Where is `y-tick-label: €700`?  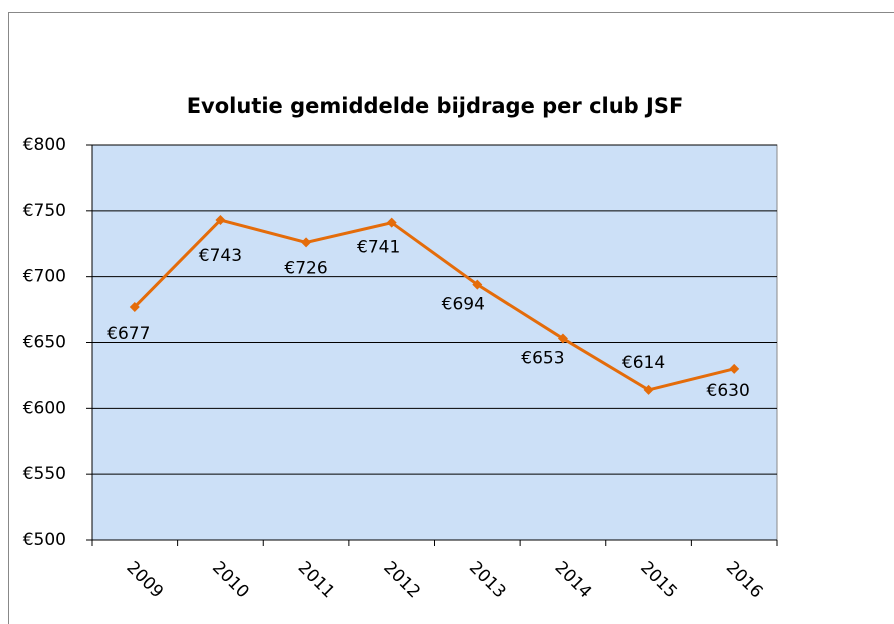
y-tick-label: €700 is located at coordinates (44, 277).